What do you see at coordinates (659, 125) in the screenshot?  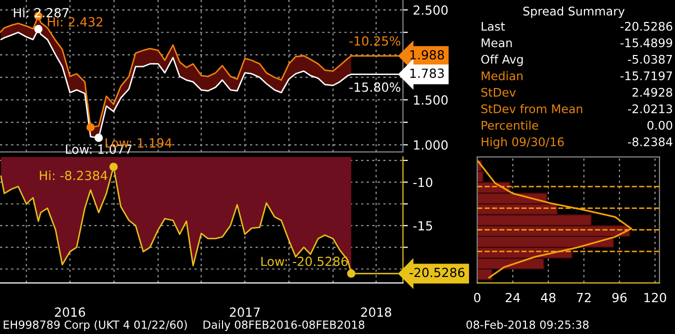 I see `text: 0.00` at bounding box center [659, 125].